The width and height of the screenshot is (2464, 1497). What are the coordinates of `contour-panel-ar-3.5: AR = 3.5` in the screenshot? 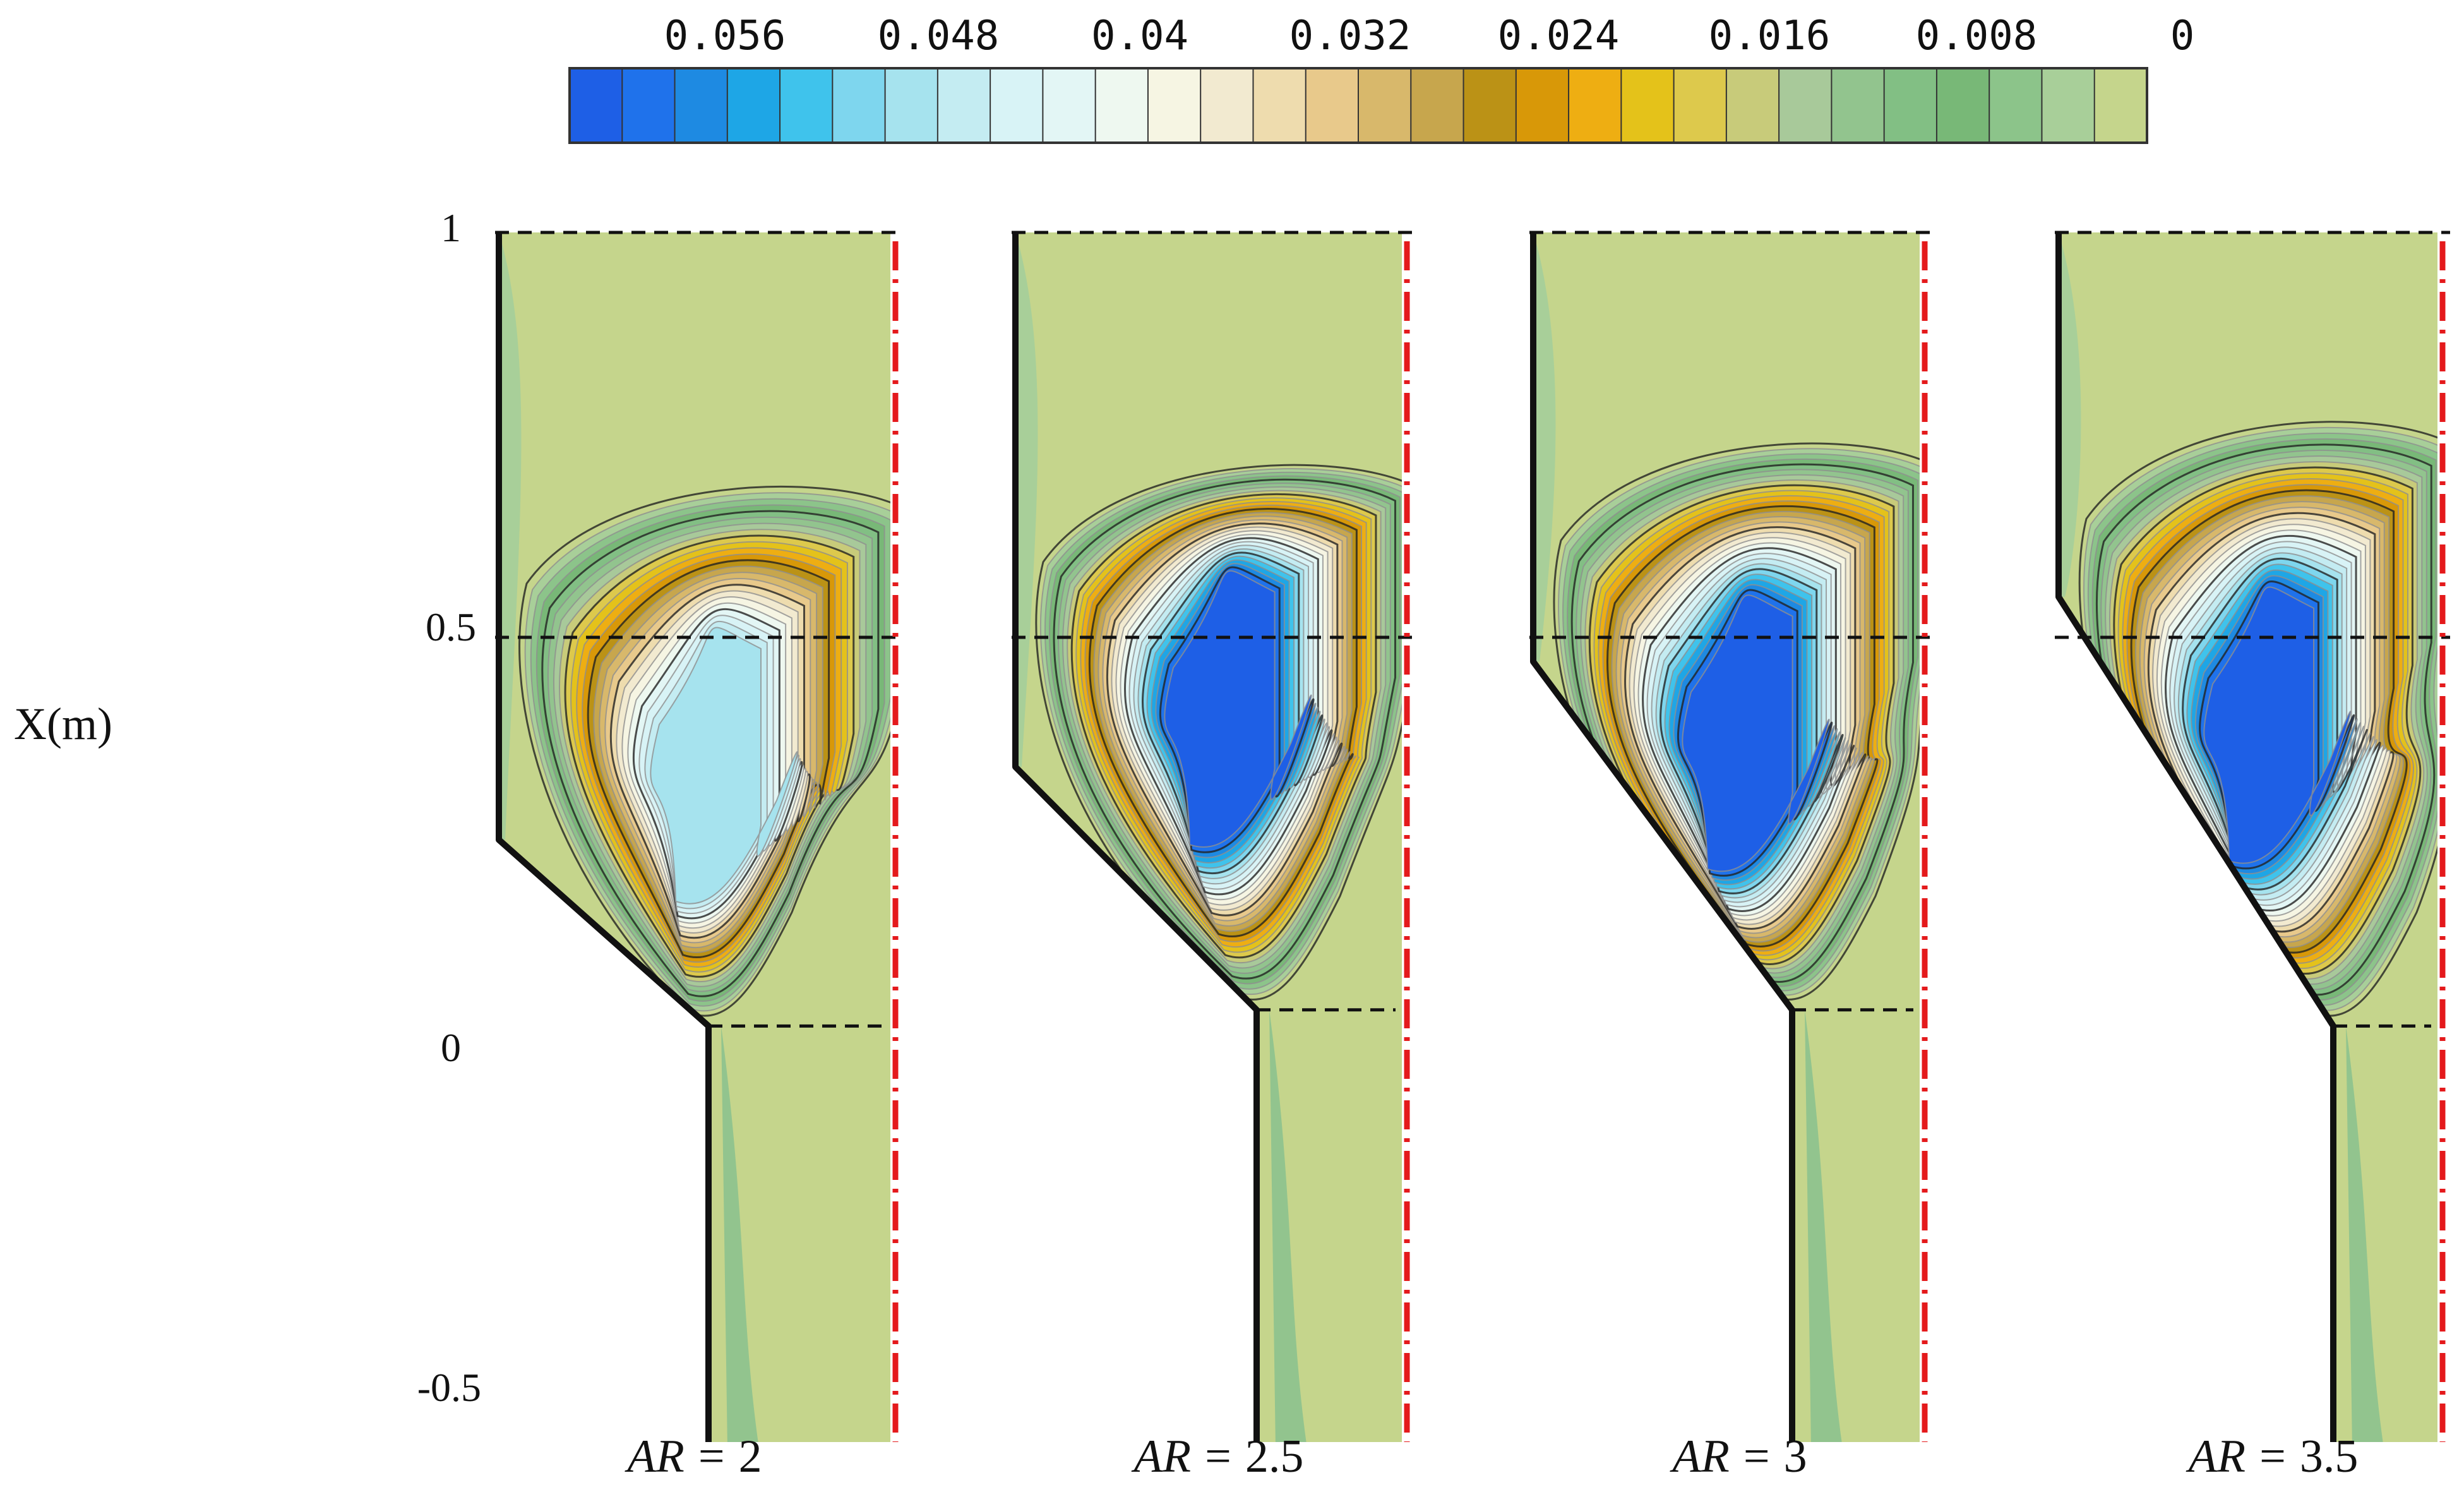 It's located at (2252, 857).